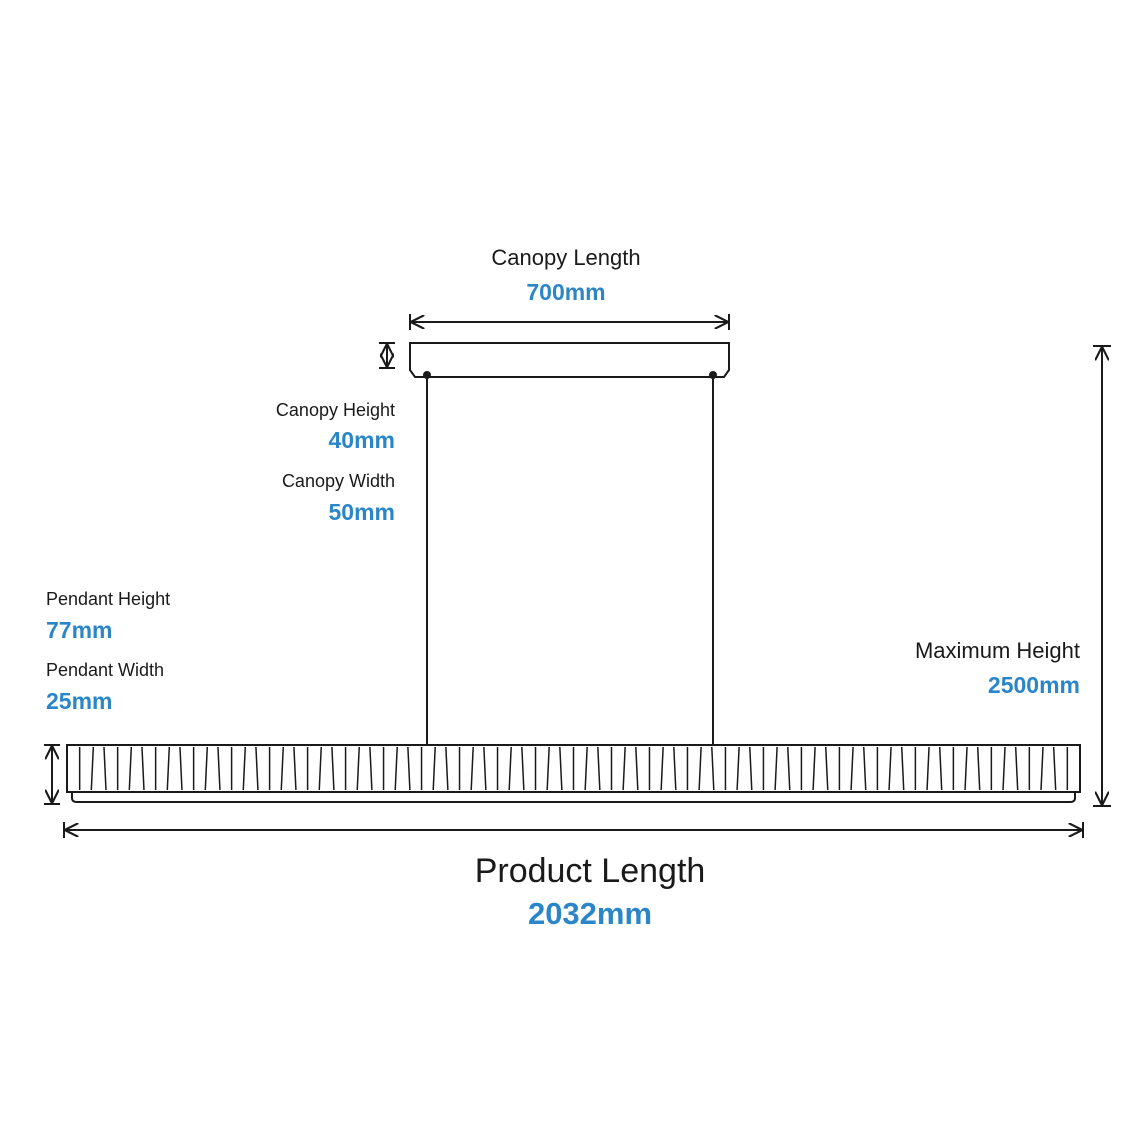  I want to click on label: Maximum Height, so click(997, 650).